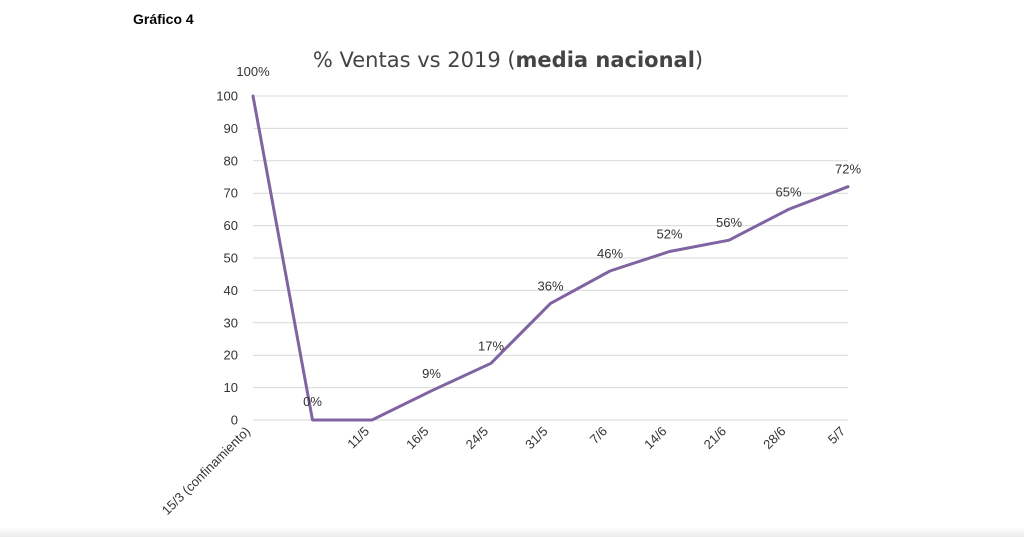  What do you see at coordinates (550, 285) in the screenshot?
I see `data-label: 36%` at bounding box center [550, 285].